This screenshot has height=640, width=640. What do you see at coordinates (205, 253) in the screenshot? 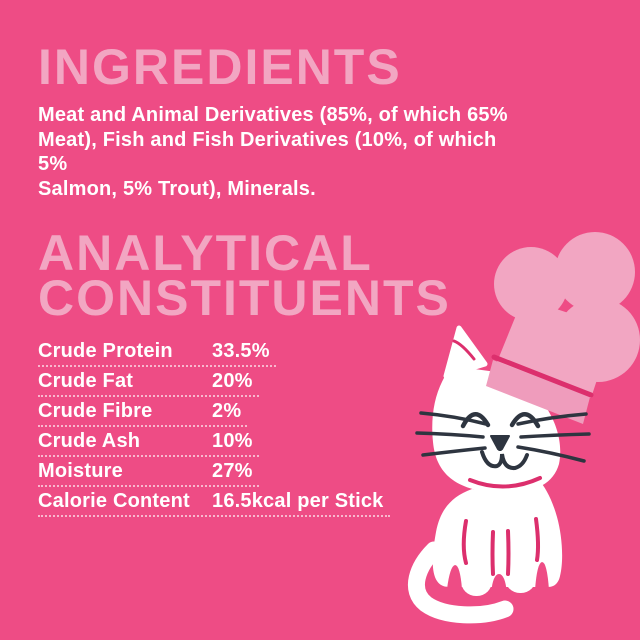
I see `analytical-heading-line1: ANALYTICAL` at bounding box center [205, 253].